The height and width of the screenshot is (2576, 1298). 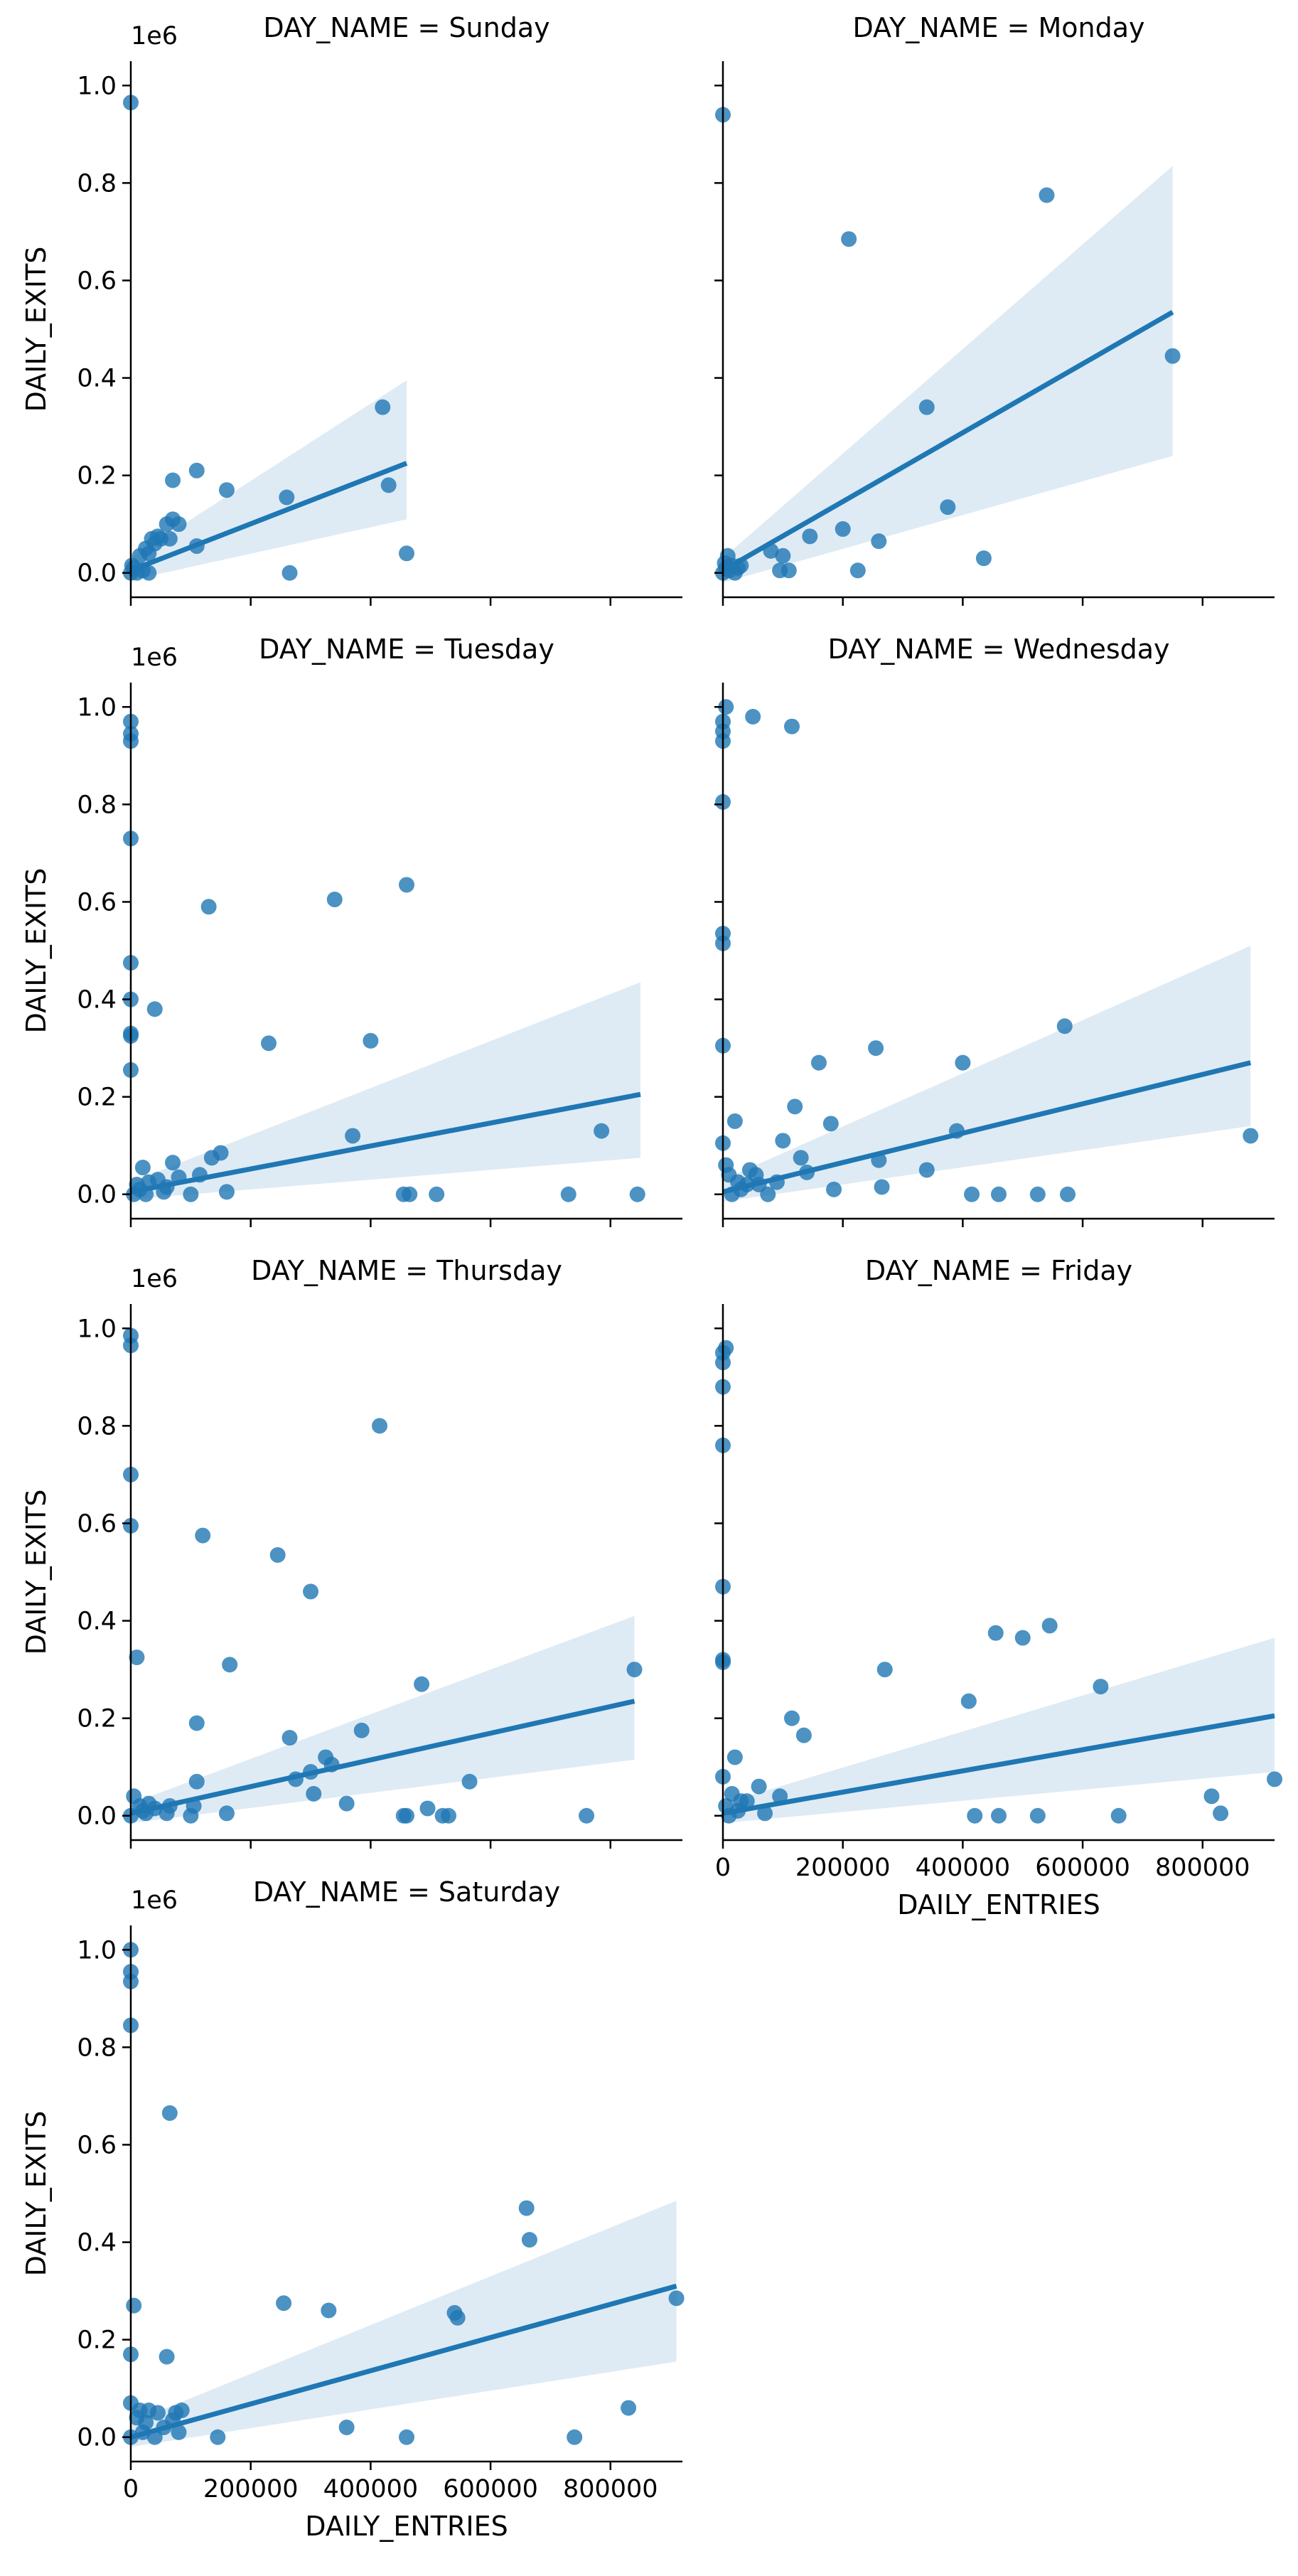 I want to click on y-tick-label: 0.4, so click(x=97, y=379).